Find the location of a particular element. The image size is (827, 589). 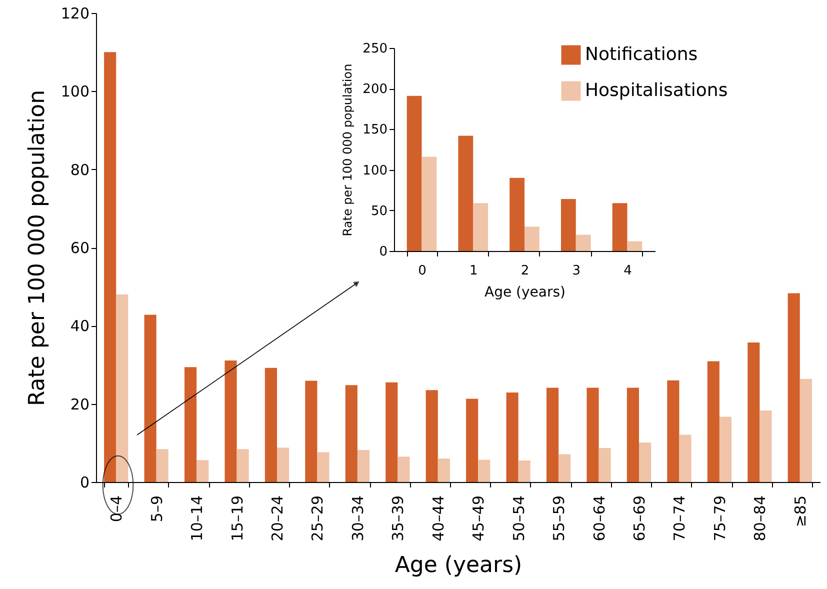

y-tick-label: 20 is located at coordinates (80, 404).